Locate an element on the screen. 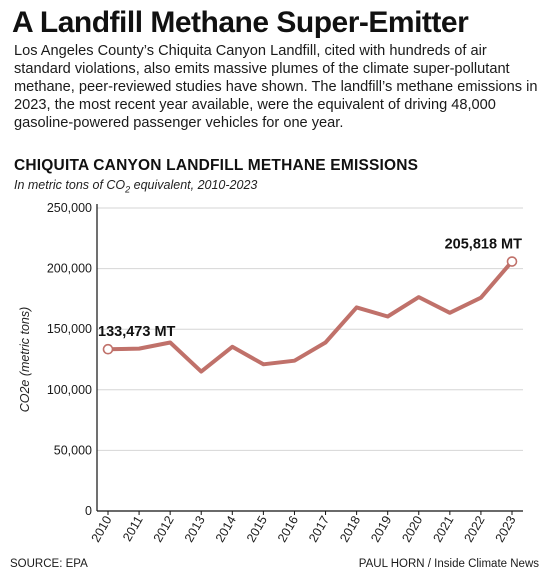 This screenshot has width=549, height=576. x-tick-label: 2023 is located at coordinates (506, 528).